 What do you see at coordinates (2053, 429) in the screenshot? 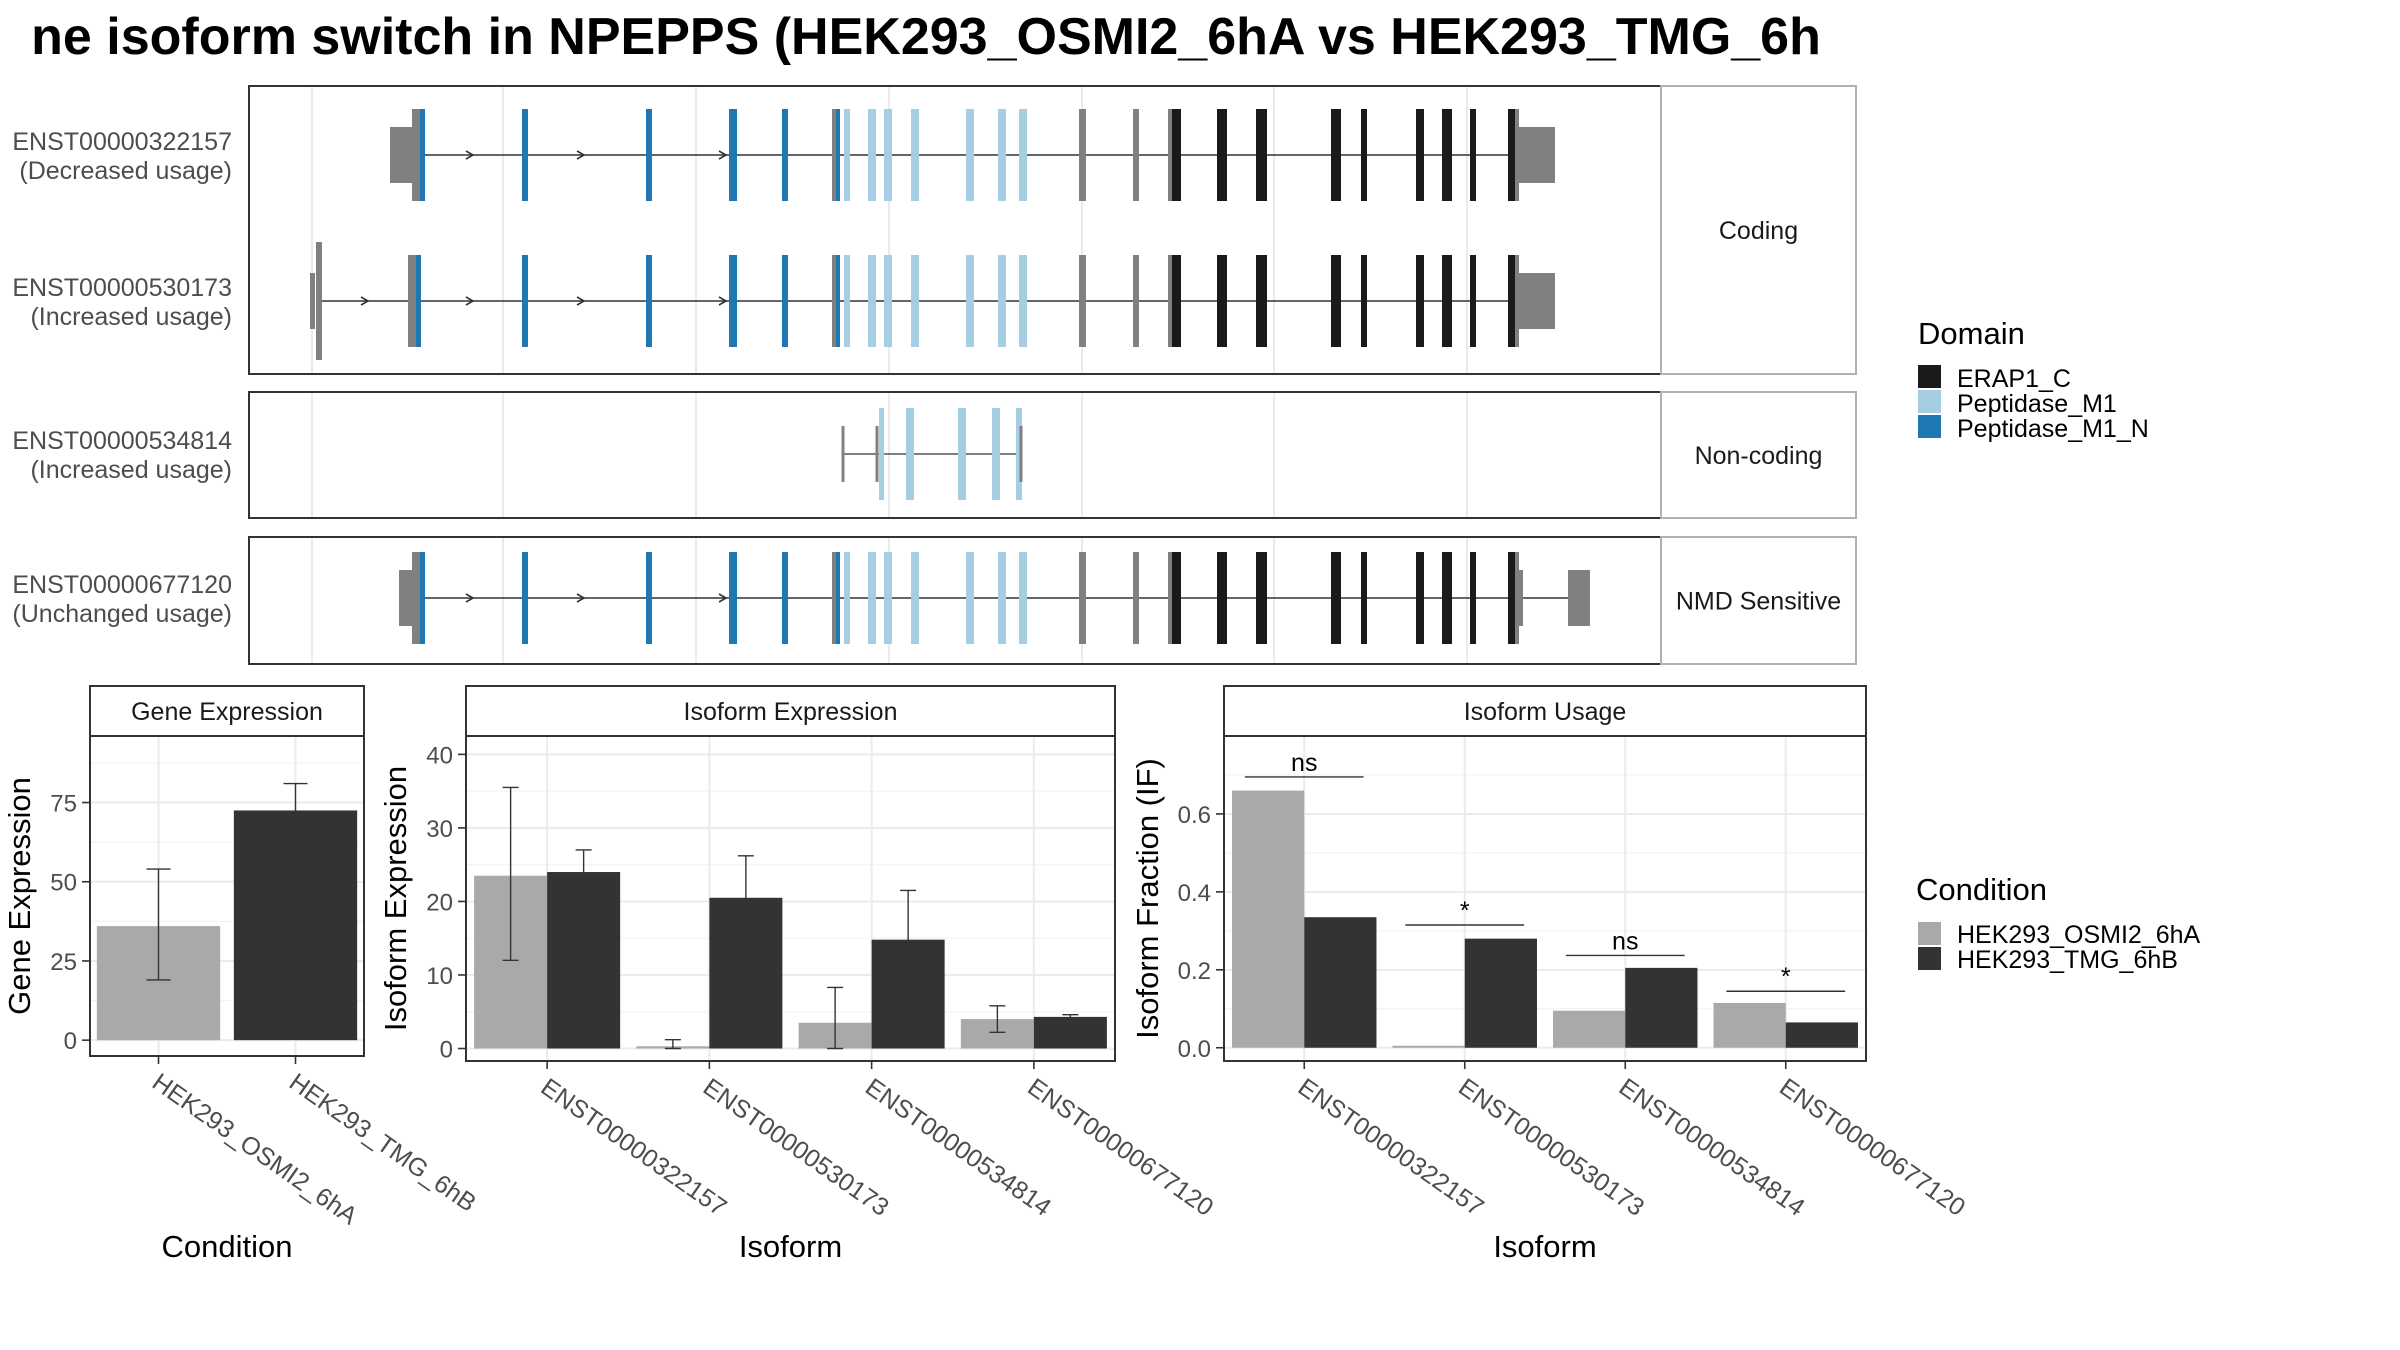
I see `legend-label: Peptidase_M1_N` at bounding box center [2053, 429].